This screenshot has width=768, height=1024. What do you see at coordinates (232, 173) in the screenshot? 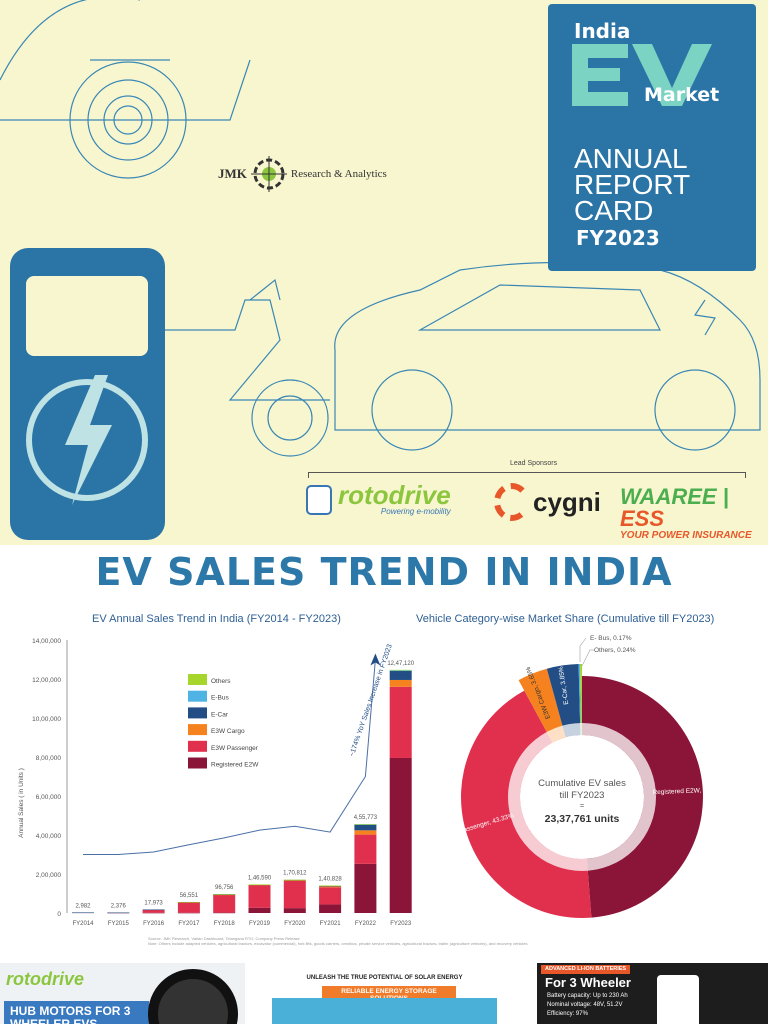
I see `jmk-logo-text: JMK` at bounding box center [232, 173].